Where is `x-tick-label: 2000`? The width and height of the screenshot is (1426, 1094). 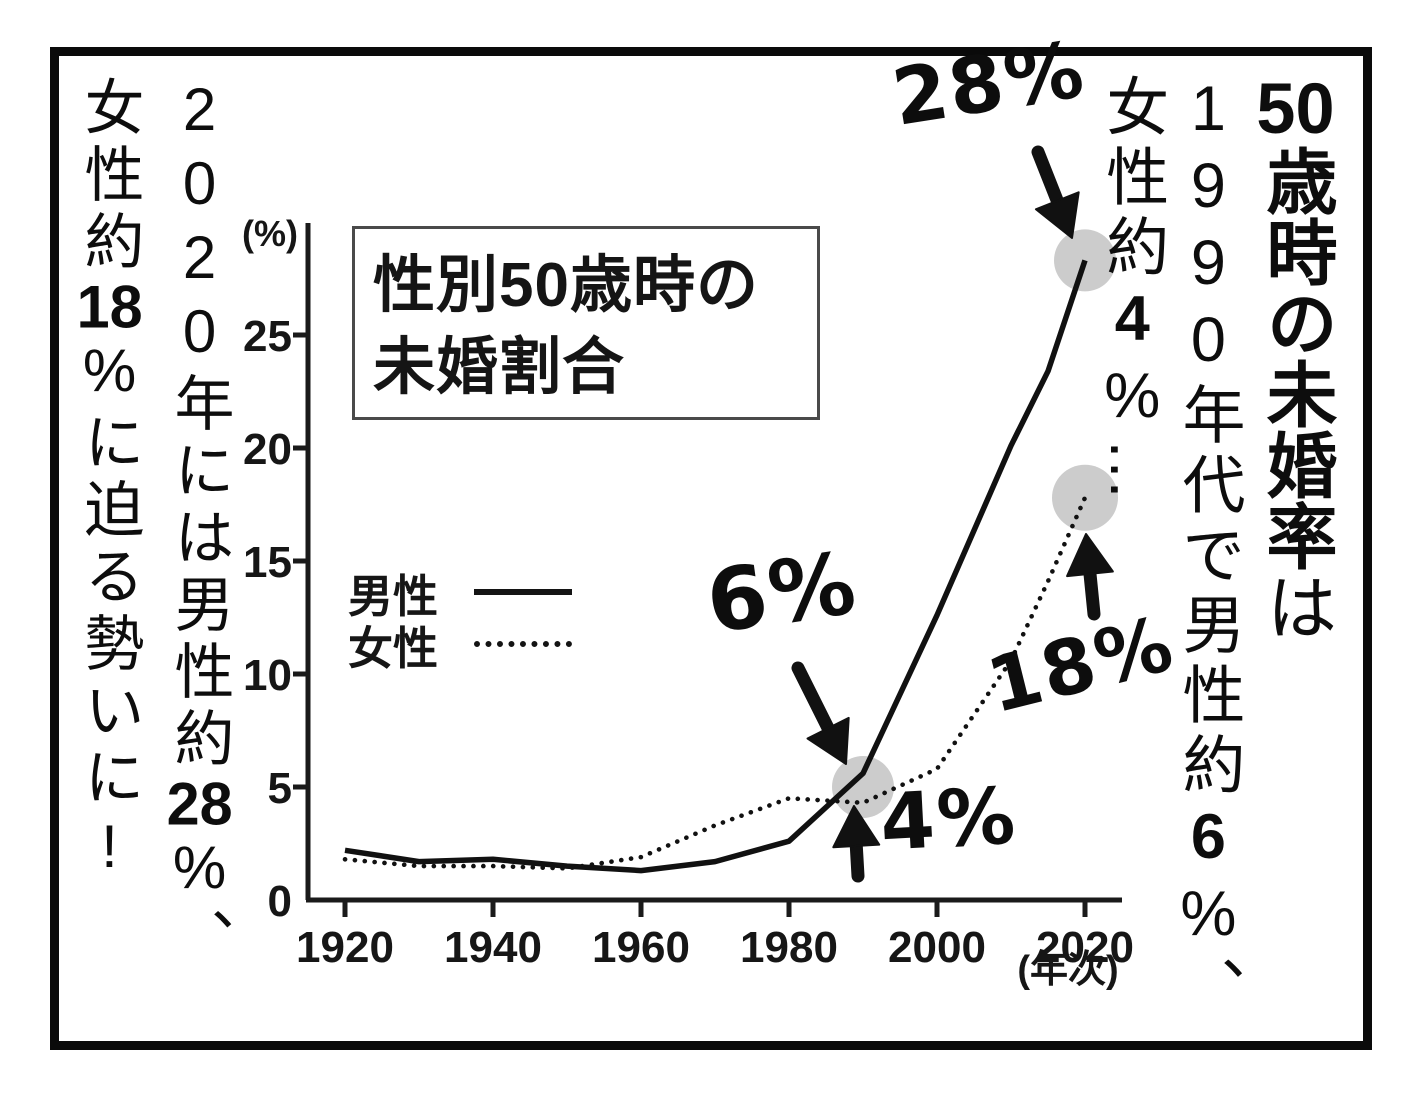
x-tick-label: 2000 is located at coordinates (937, 947).